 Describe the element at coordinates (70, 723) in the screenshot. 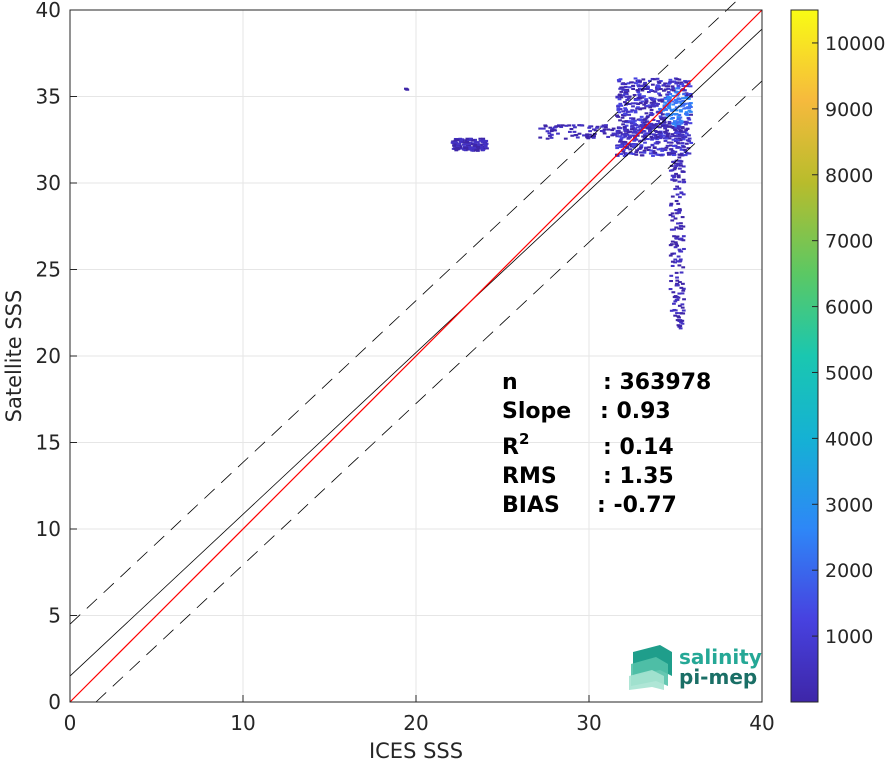

I see `x-tick-label-0: 0` at that location.